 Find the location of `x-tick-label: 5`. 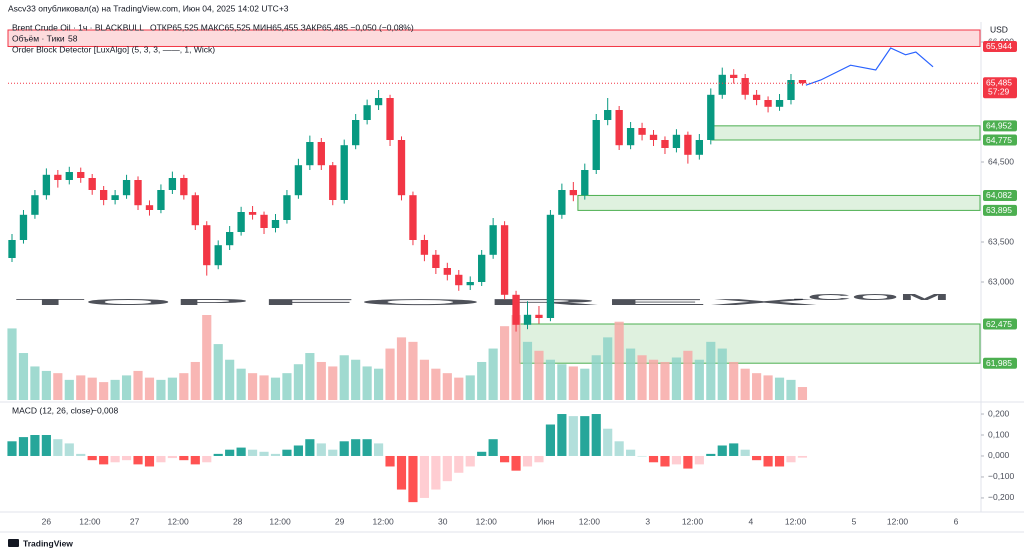

x-tick-label: 5 is located at coordinates (854, 521).